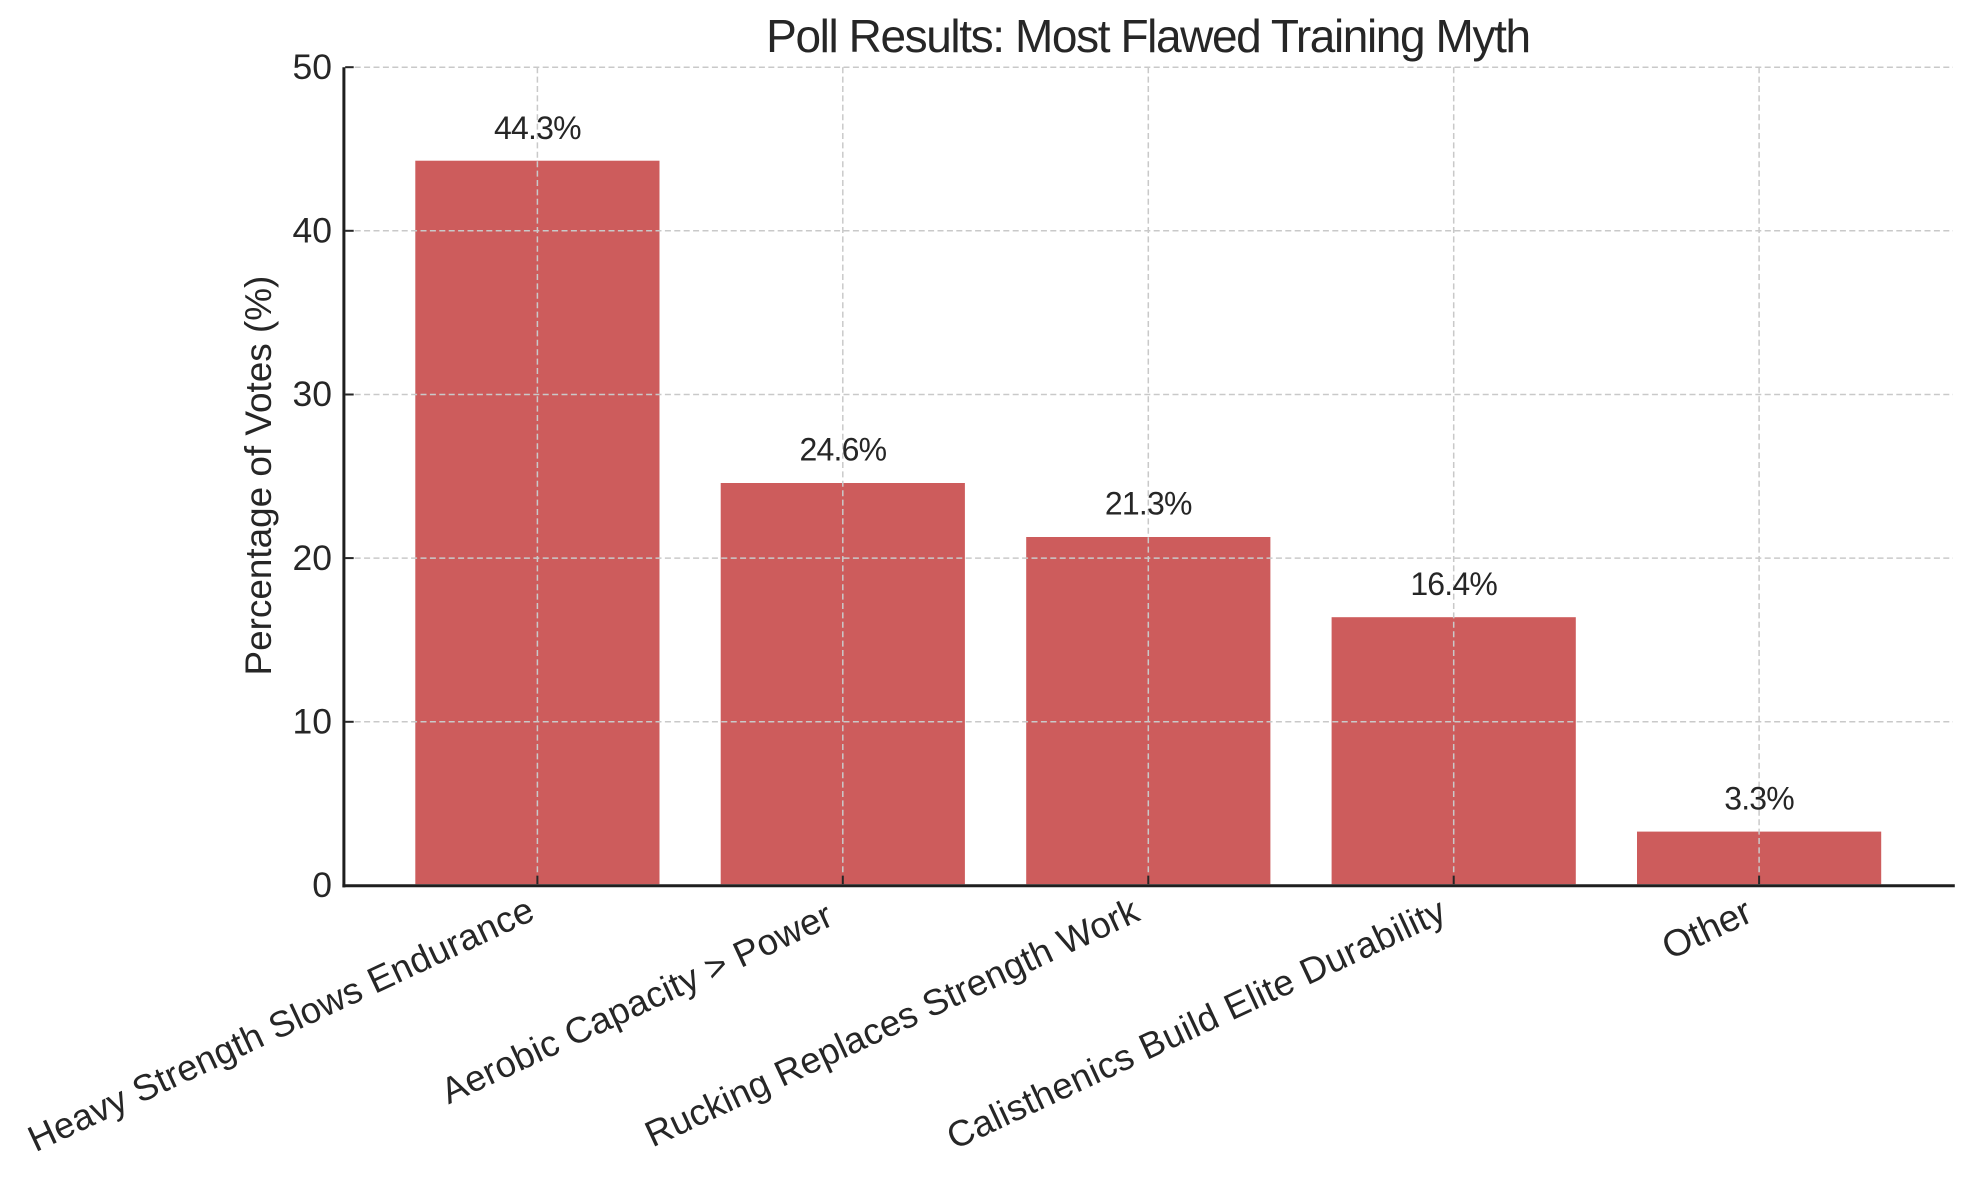  I want to click on svg-text: 44.3%, so click(537, 128).